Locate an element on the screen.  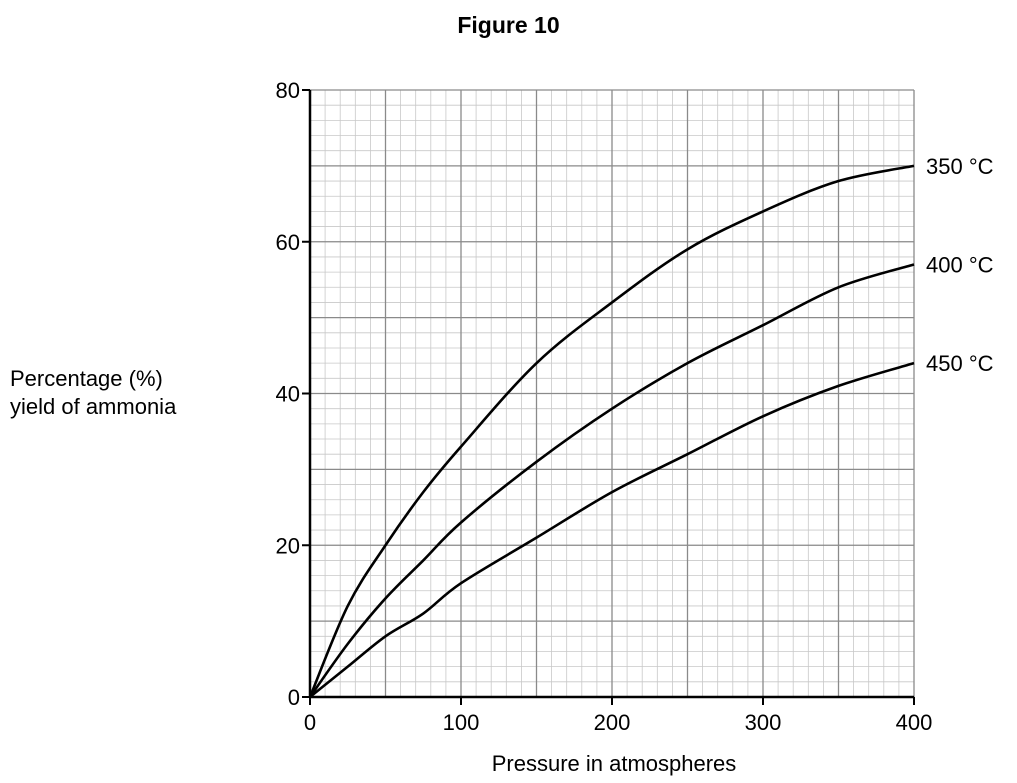
y-axis-label-line-2: yield of ammonia is located at coordinates (93, 406).